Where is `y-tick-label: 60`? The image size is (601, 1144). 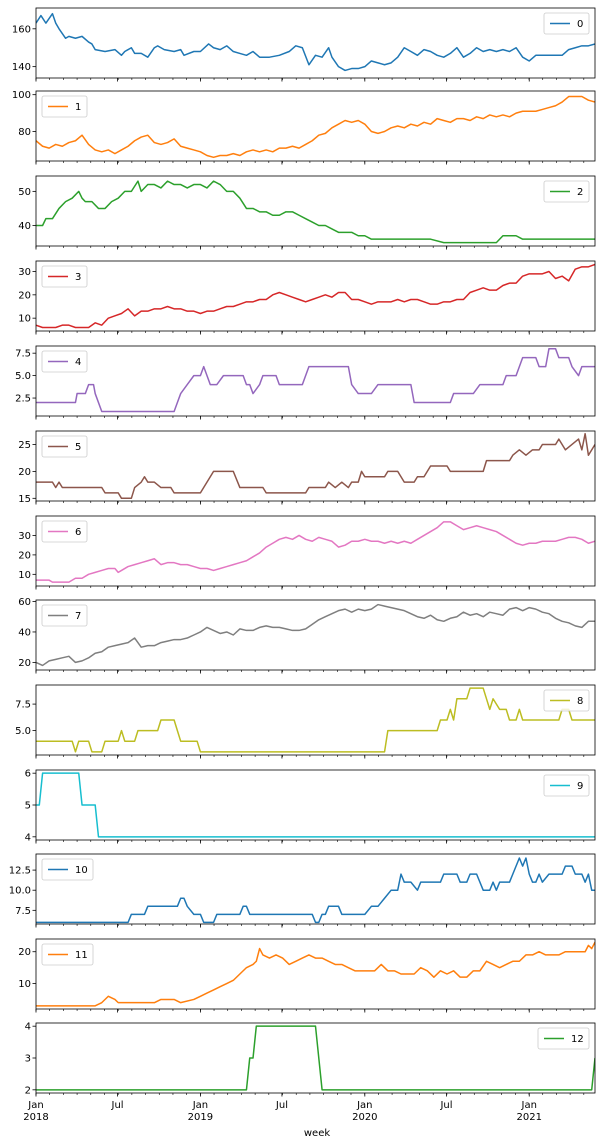 y-tick-label: 60 is located at coordinates (24, 602).